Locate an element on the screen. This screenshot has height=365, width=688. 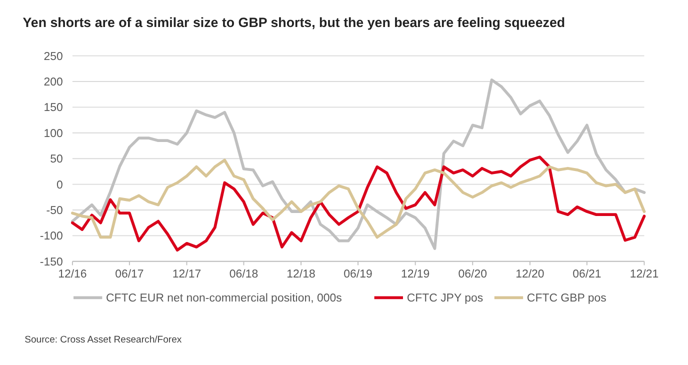
legend-label: CFTC GBP pos is located at coordinates (566, 298).